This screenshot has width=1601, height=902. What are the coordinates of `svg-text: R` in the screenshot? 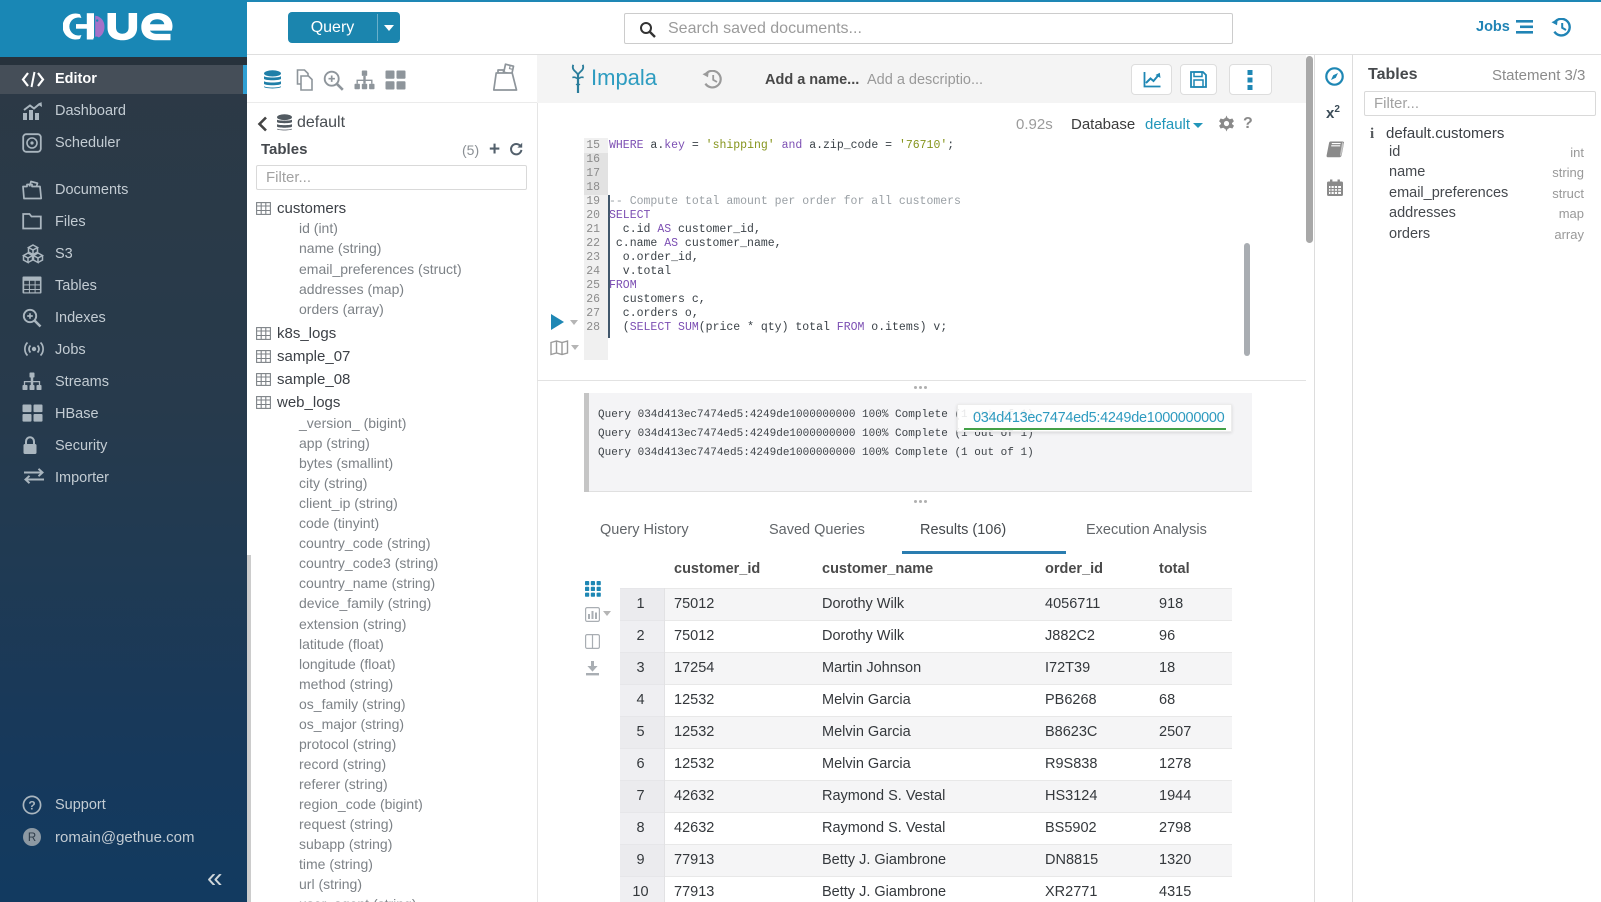 It's located at (32, 838).